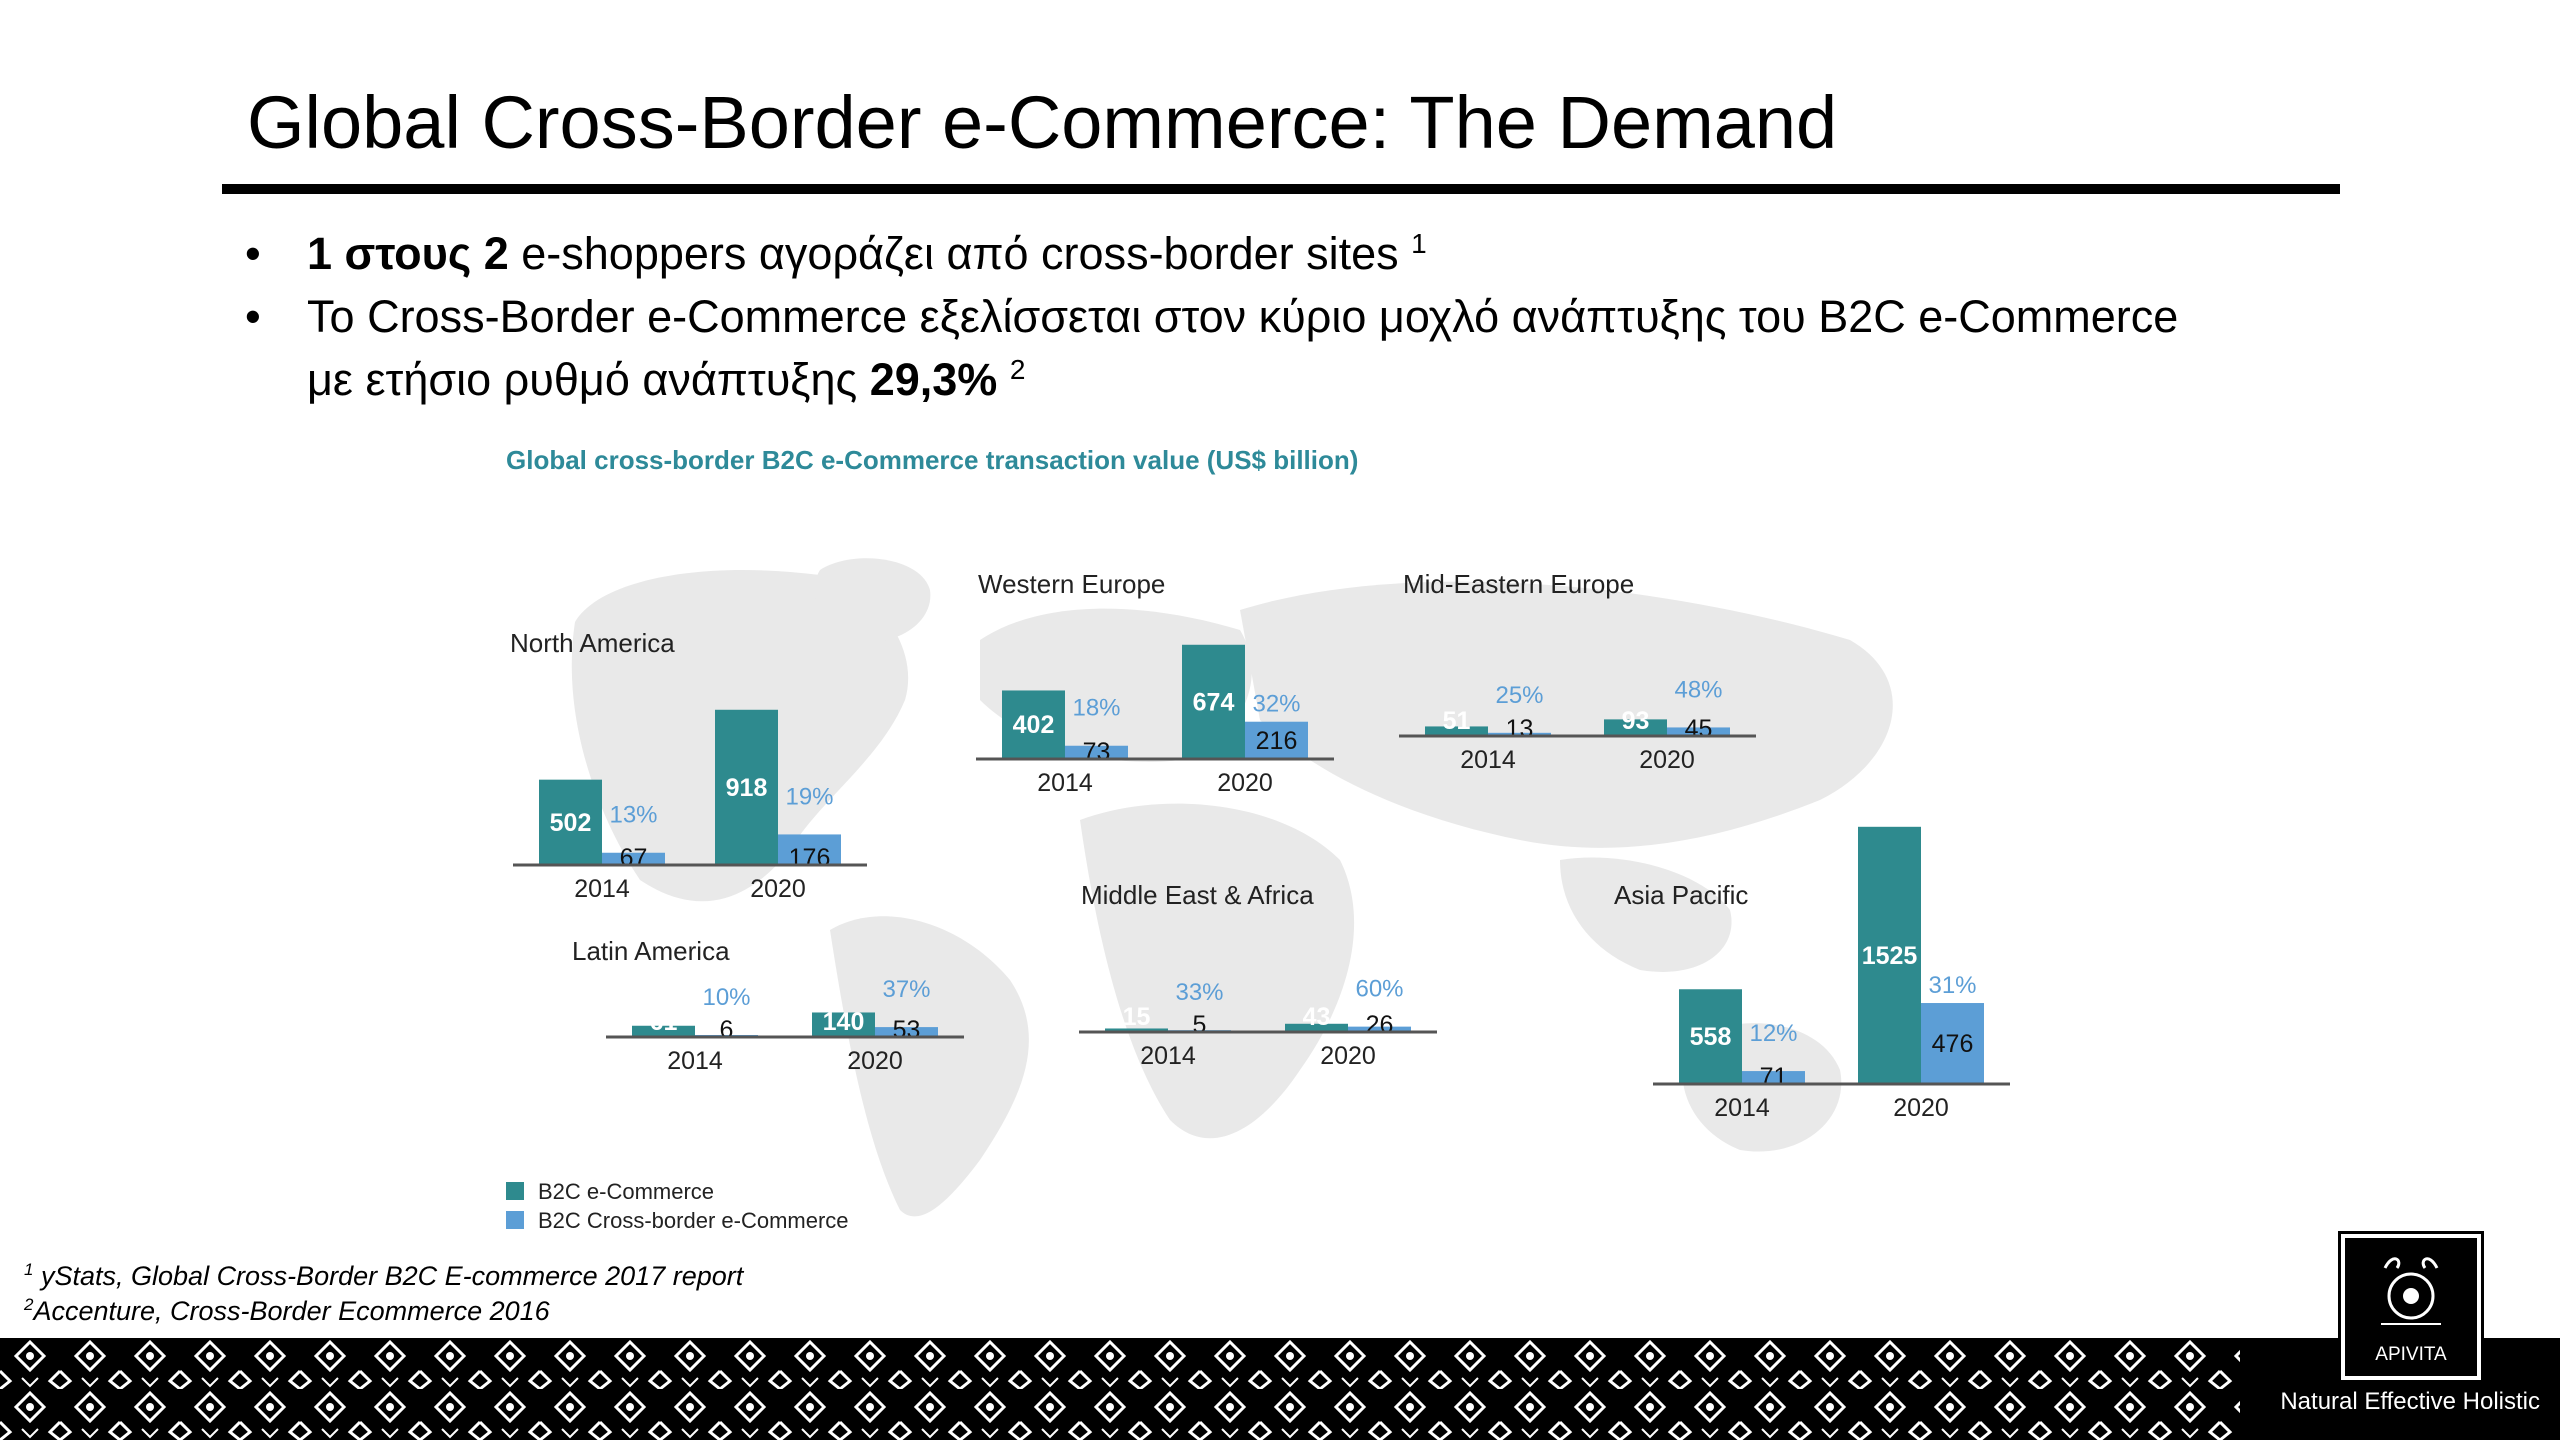 This screenshot has height=1440, width=2560. I want to click on value-label-b2c: 558, so click(1711, 1037).